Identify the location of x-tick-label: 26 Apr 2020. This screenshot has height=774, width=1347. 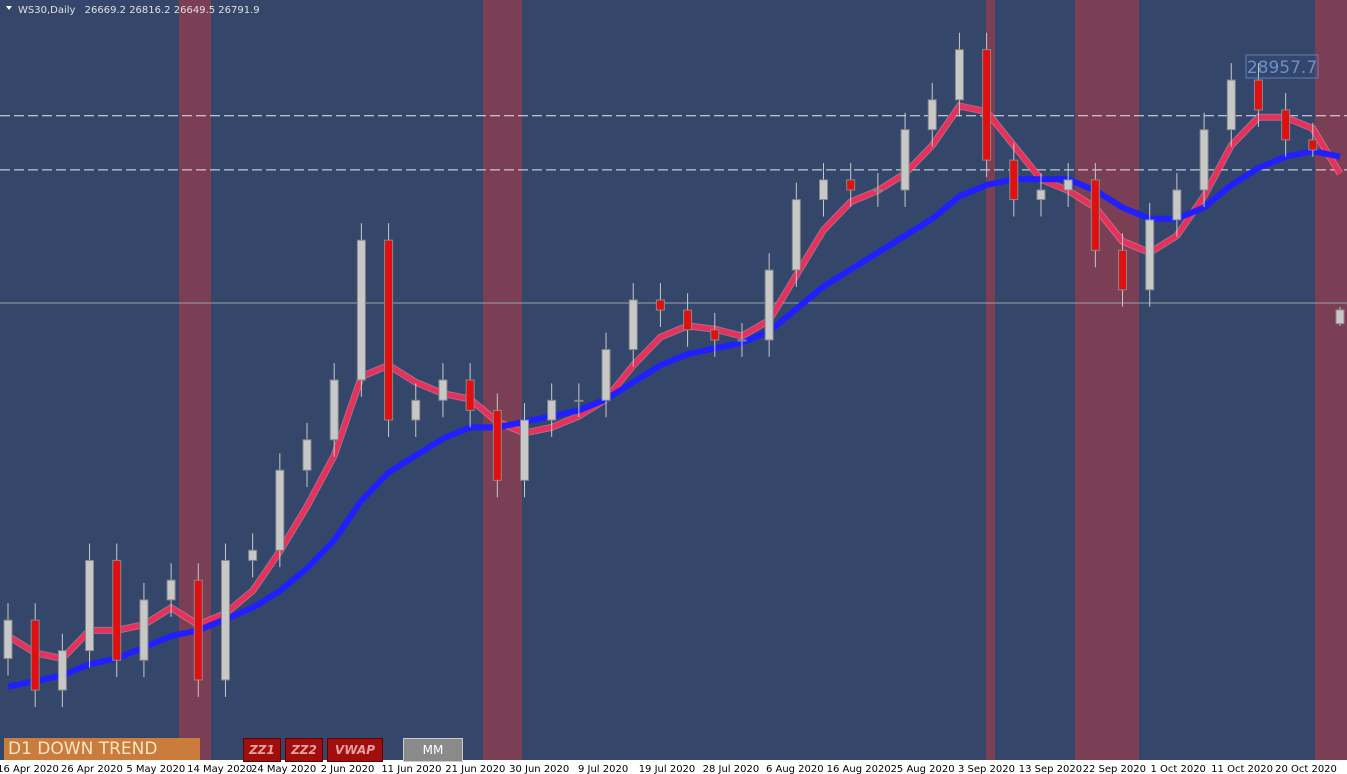
(92, 769).